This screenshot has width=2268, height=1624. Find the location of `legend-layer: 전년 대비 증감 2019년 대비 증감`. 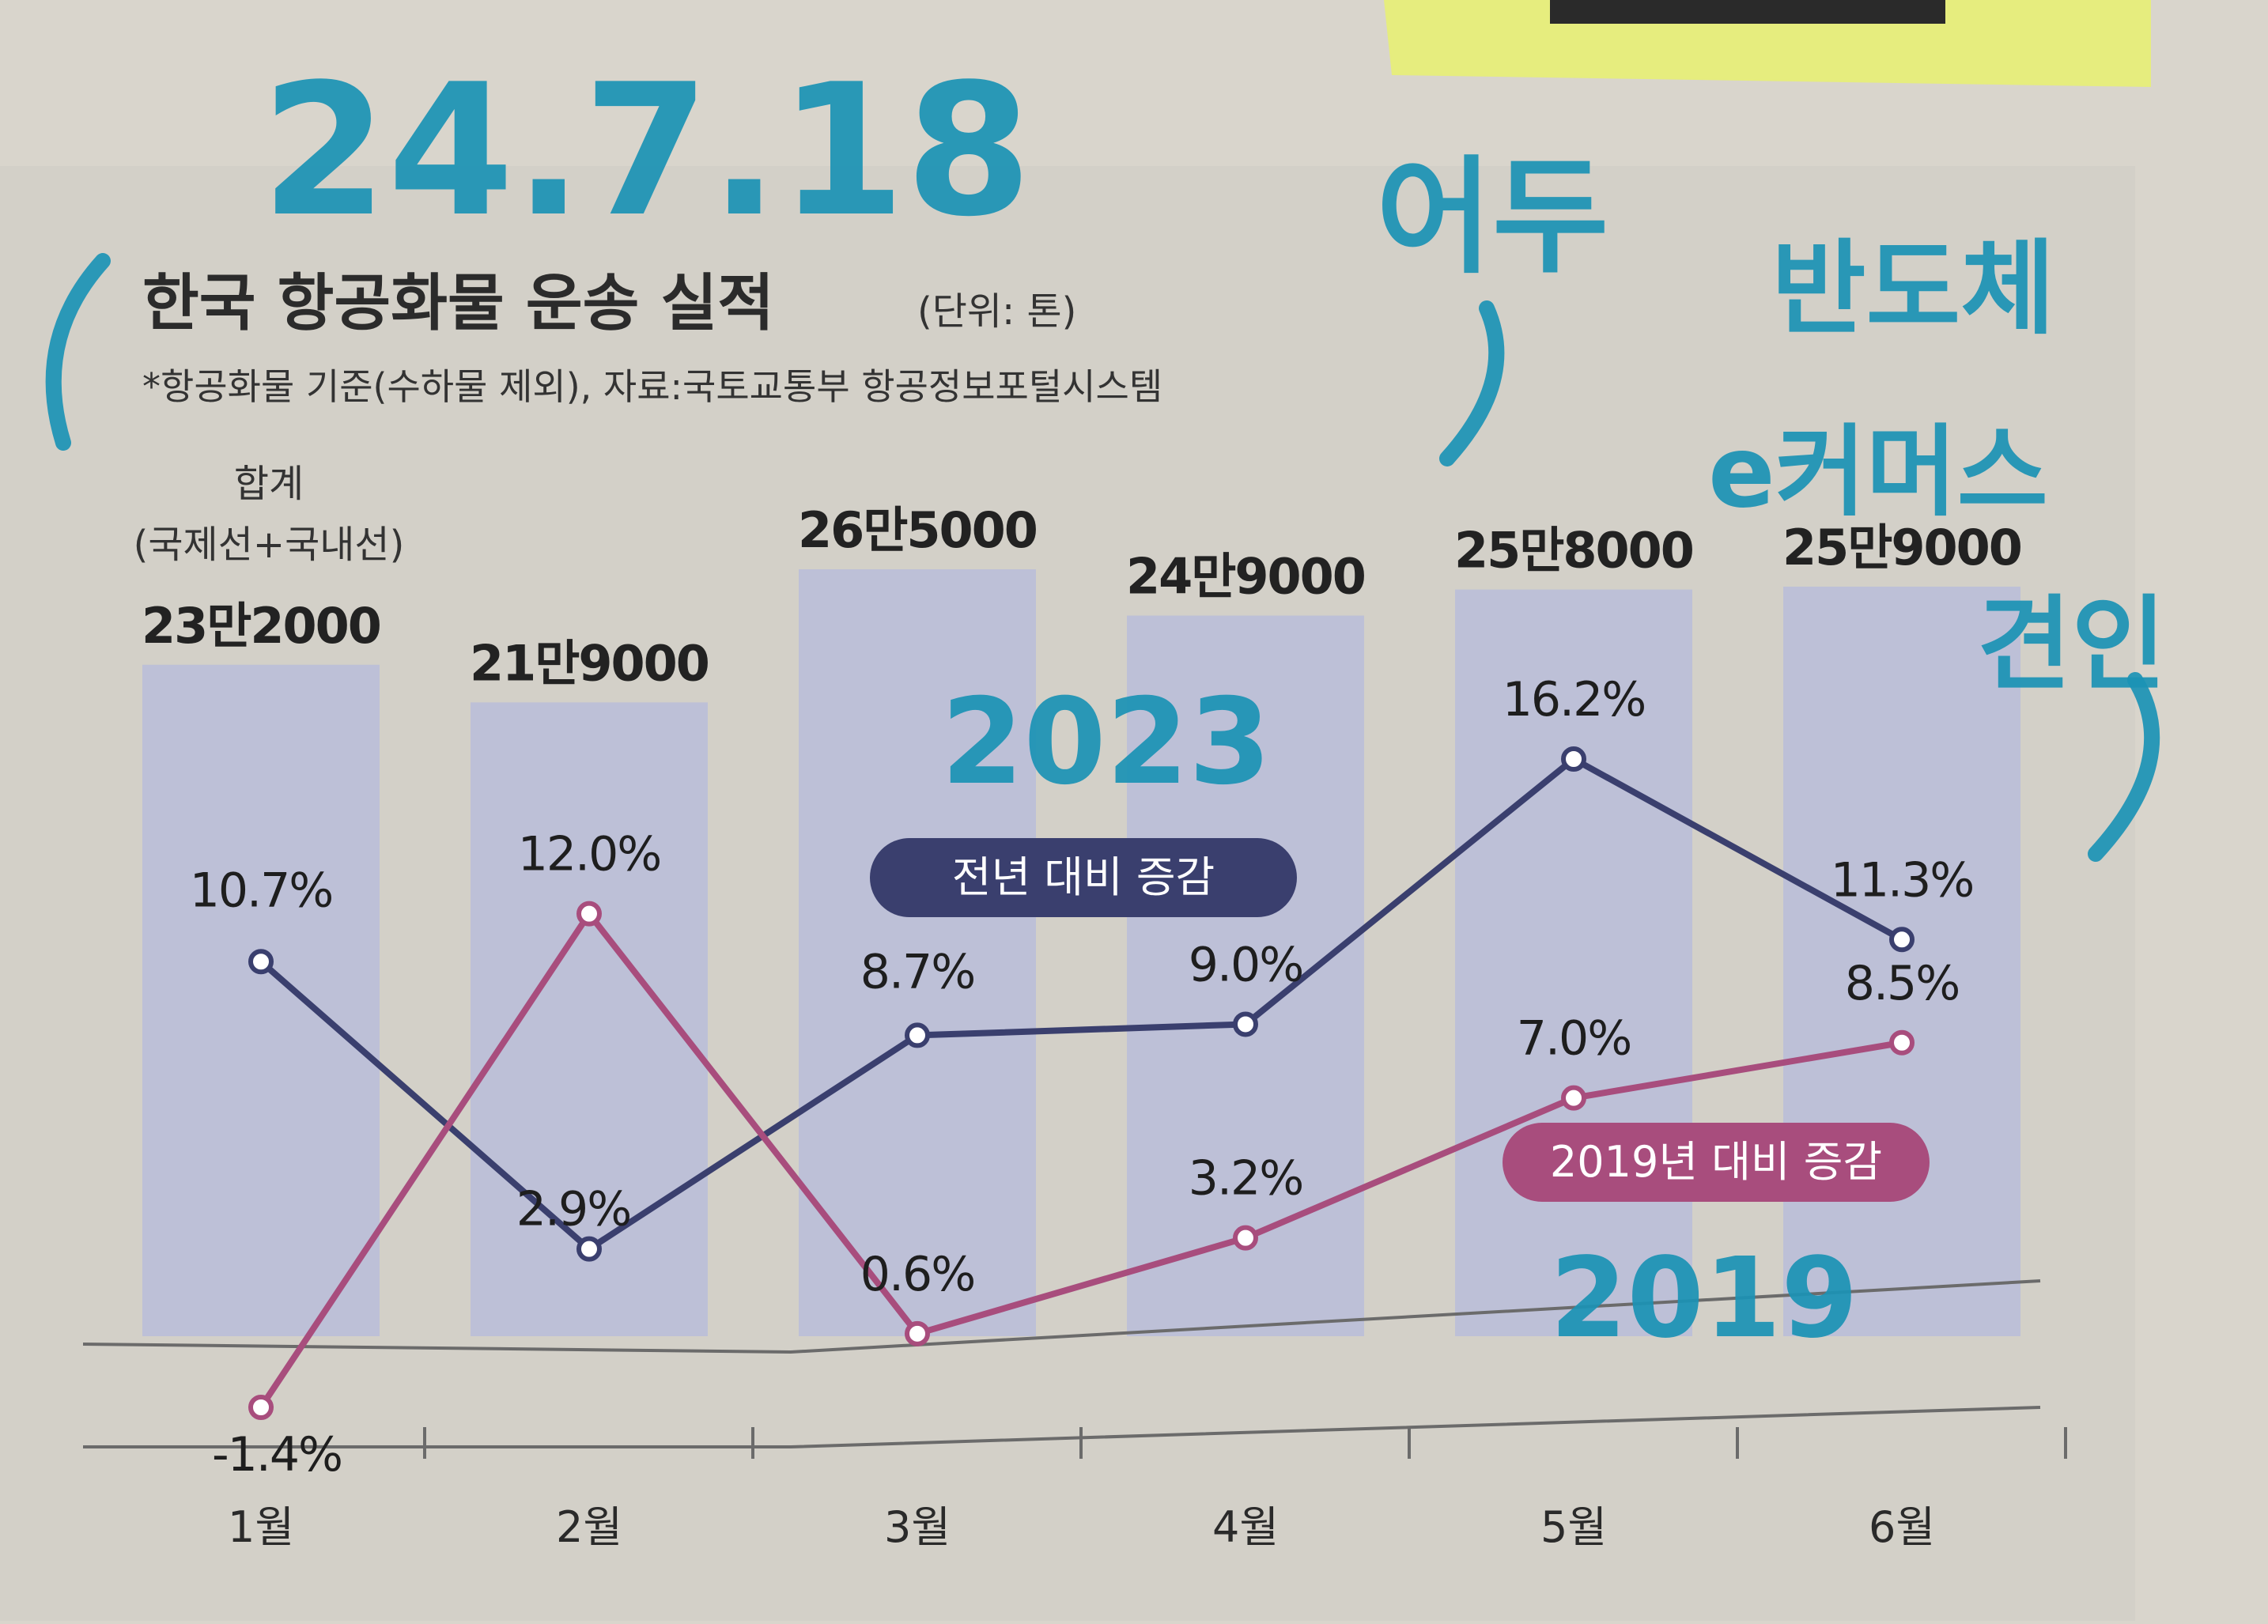

legend-layer: 전년 대비 증감 2019년 대비 증감 is located at coordinates (1400, 1020).